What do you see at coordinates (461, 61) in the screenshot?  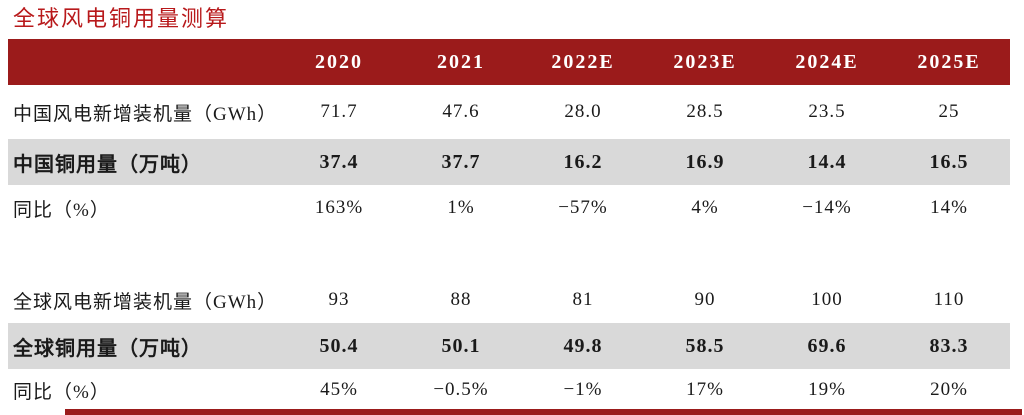 I see `column-header: 2021` at bounding box center [461, 61].